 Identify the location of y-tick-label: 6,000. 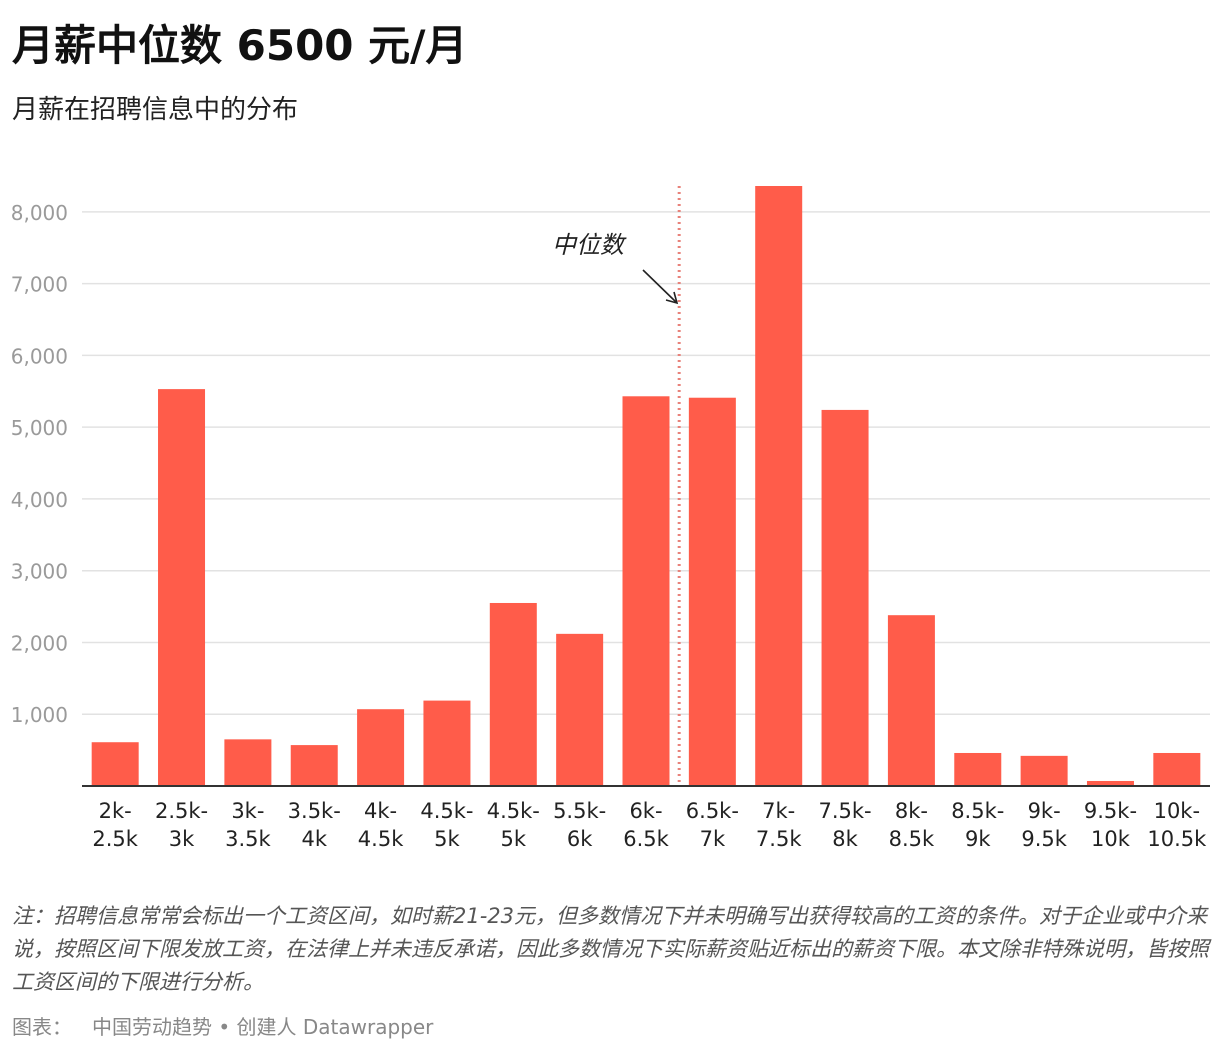
(39, 356).